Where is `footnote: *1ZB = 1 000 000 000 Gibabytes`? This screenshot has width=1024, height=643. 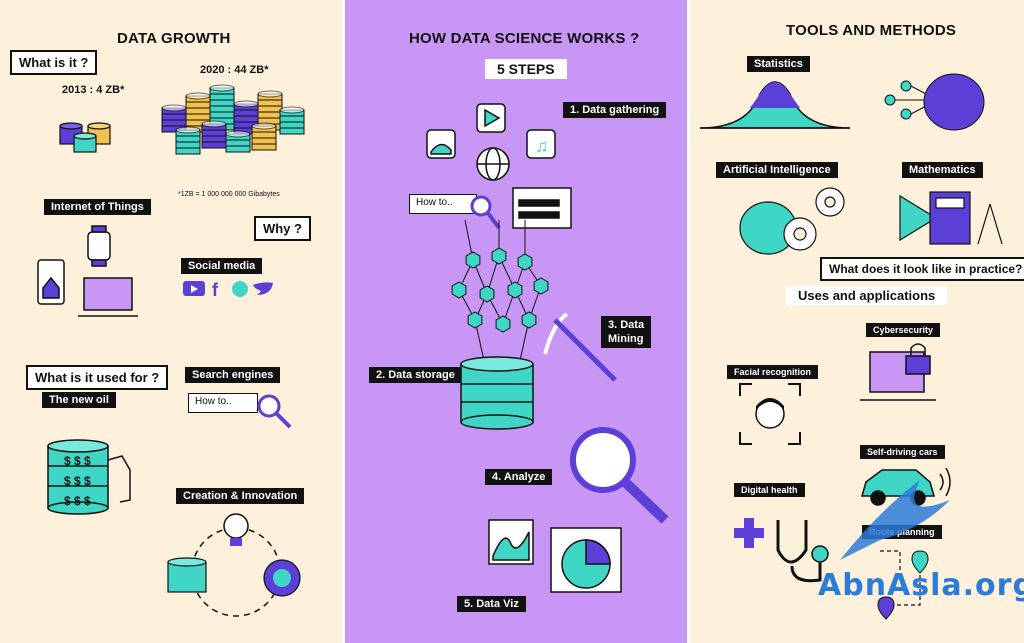 footnote: *1ZB = 1 000 000 000 Gibabytes is located at coordinates (229, 194).